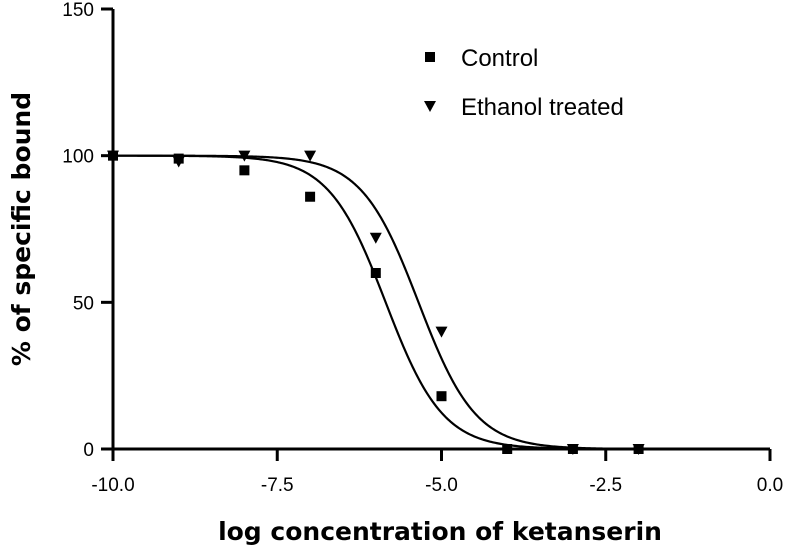 The height and width of the screenshot is (553, 787). Describe the element at coordinates (440, 531) in the screenshot. I see `x-axis-title: log concentration of ketanserin` at that location.